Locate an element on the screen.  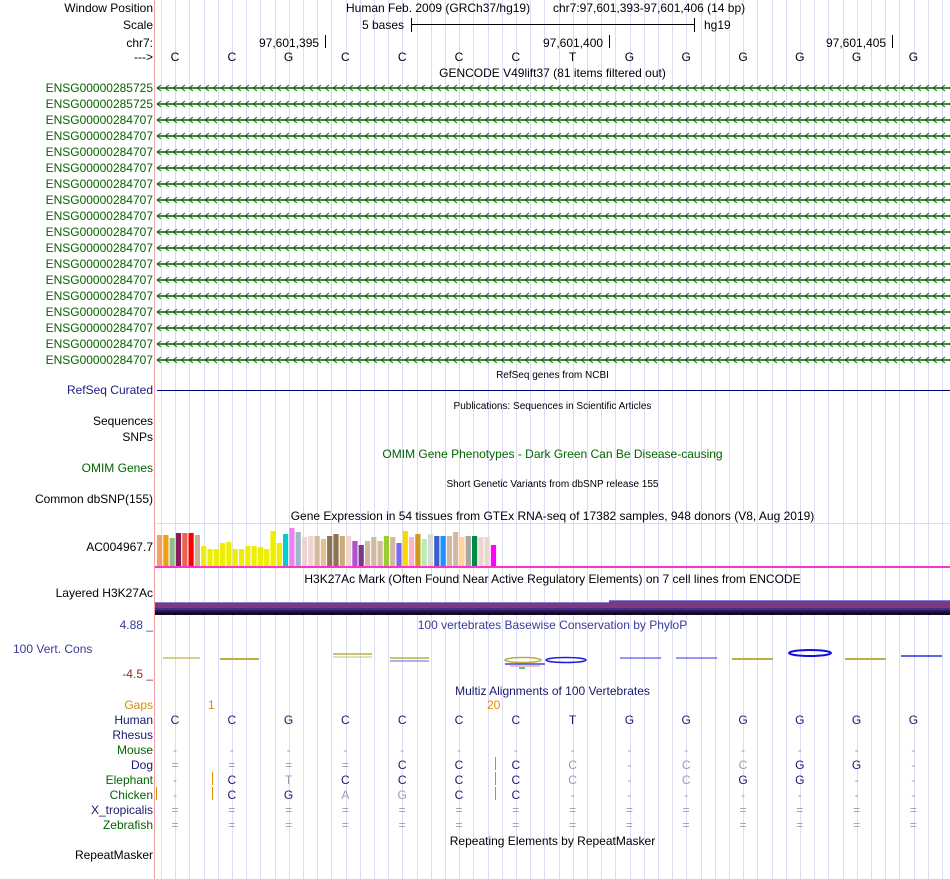
h3k27ac-track-label: Layered H3K27Ac is located at coordinates (104, 593).